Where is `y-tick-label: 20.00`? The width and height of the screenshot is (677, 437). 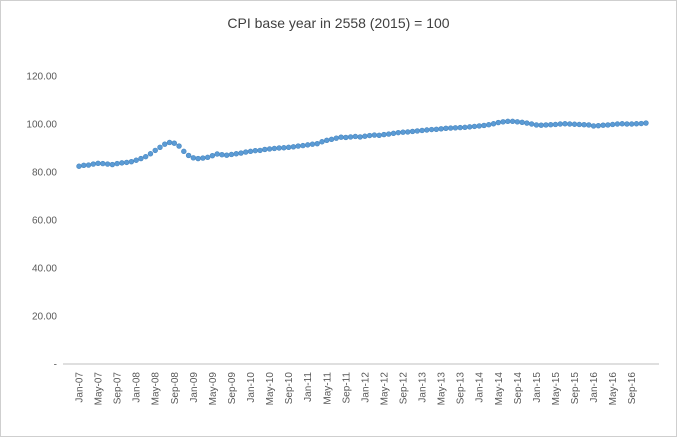 y-tick-label: 20.00 is located at coordinates (44, 317).